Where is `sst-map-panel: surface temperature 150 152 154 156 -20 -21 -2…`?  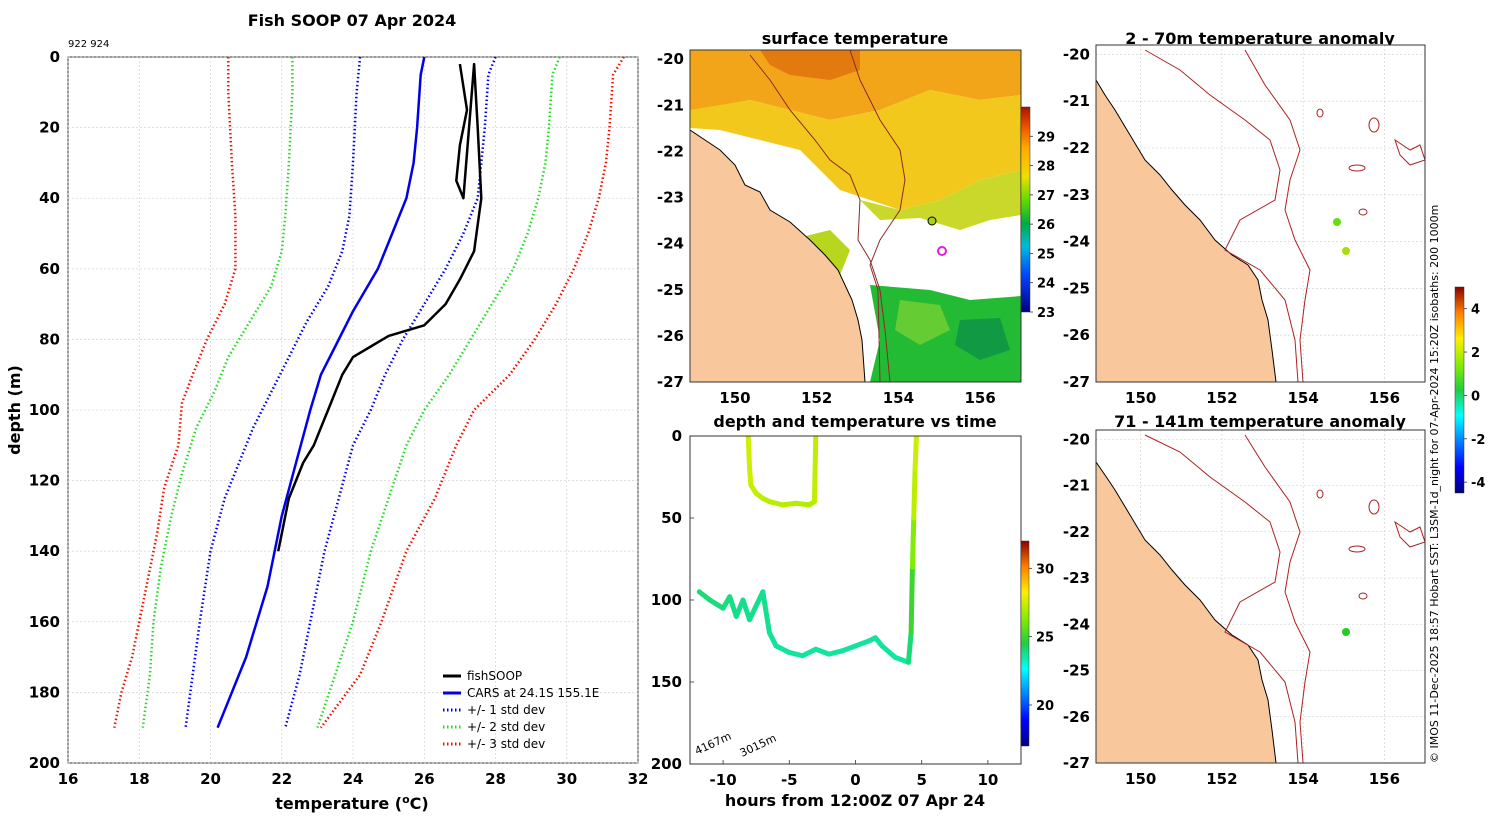
sst-map-panel: surface temperature 150 152 154 156 -20 -21 -2… is located at coordinates (856, 218).